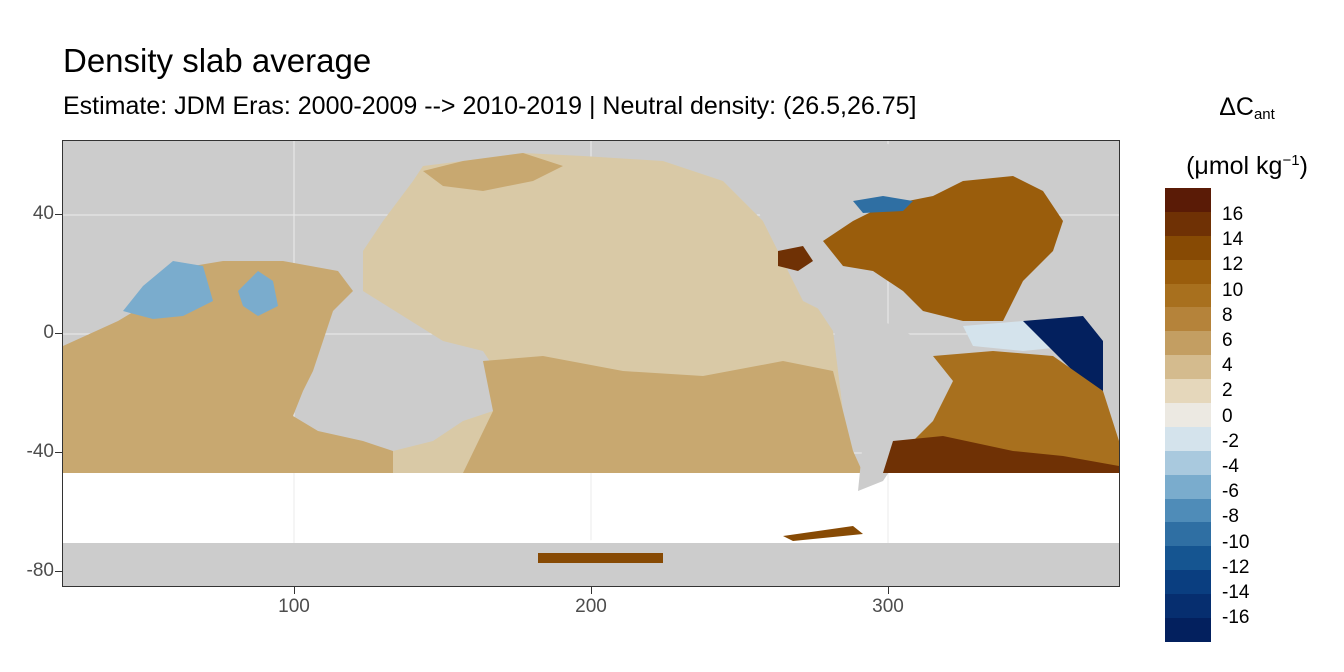  I want to click on legend-label: 14, so click(1233, 240).